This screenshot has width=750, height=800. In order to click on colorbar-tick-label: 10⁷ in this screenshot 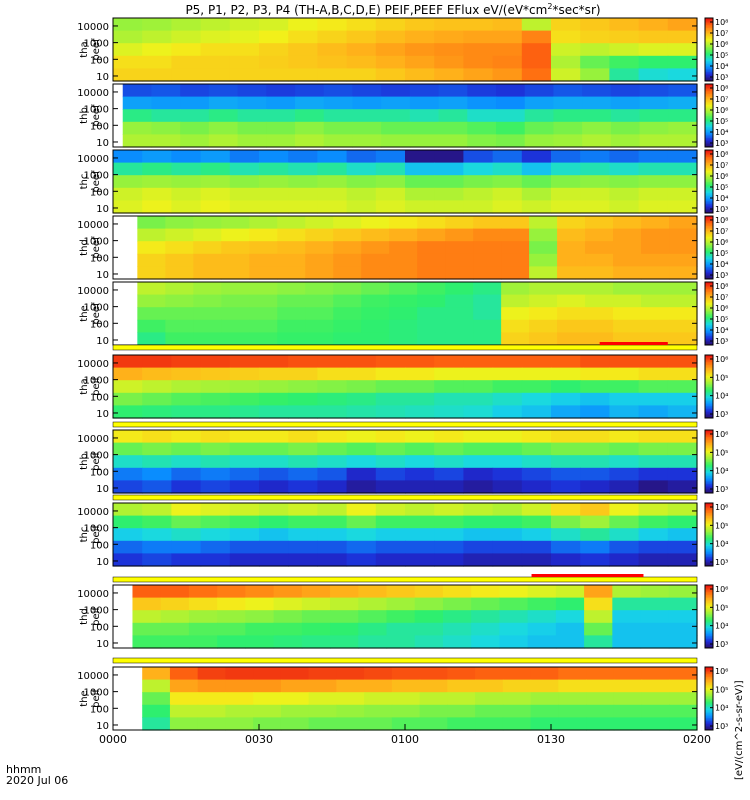, I will do `click(721, 165)`.